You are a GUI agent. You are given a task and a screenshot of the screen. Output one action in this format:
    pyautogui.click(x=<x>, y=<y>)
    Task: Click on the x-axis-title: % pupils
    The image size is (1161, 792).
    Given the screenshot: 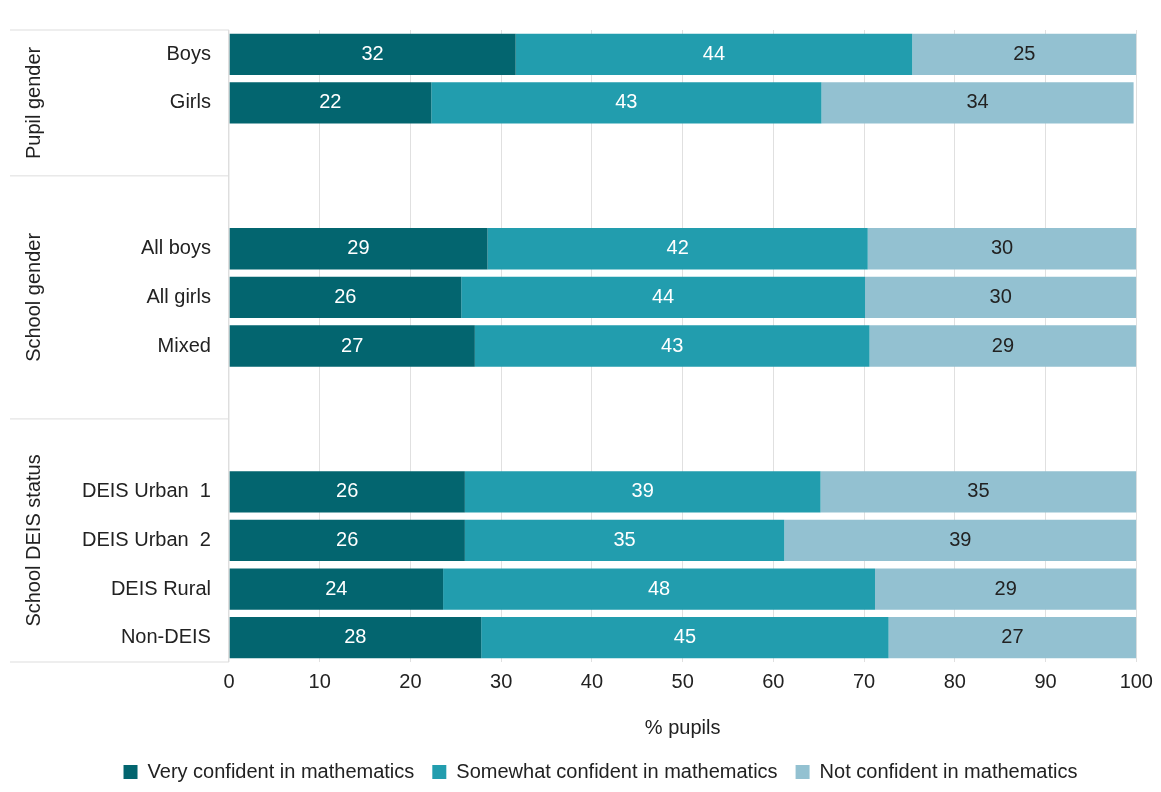 What is the action you would take?
    pyautogui.click(x=682, y=726)
    